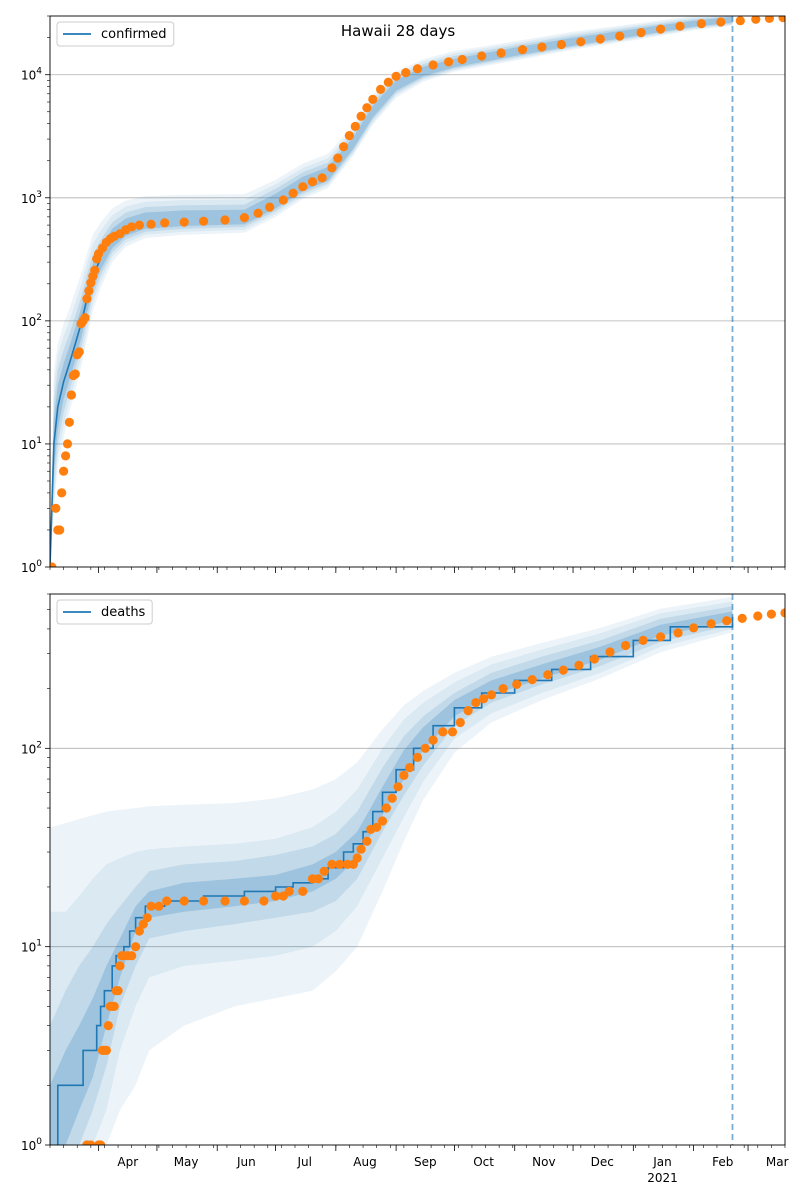 This screenshot has width=800, height=1200. I want to click on x-tick-label: Sep, so click(425, 1162).